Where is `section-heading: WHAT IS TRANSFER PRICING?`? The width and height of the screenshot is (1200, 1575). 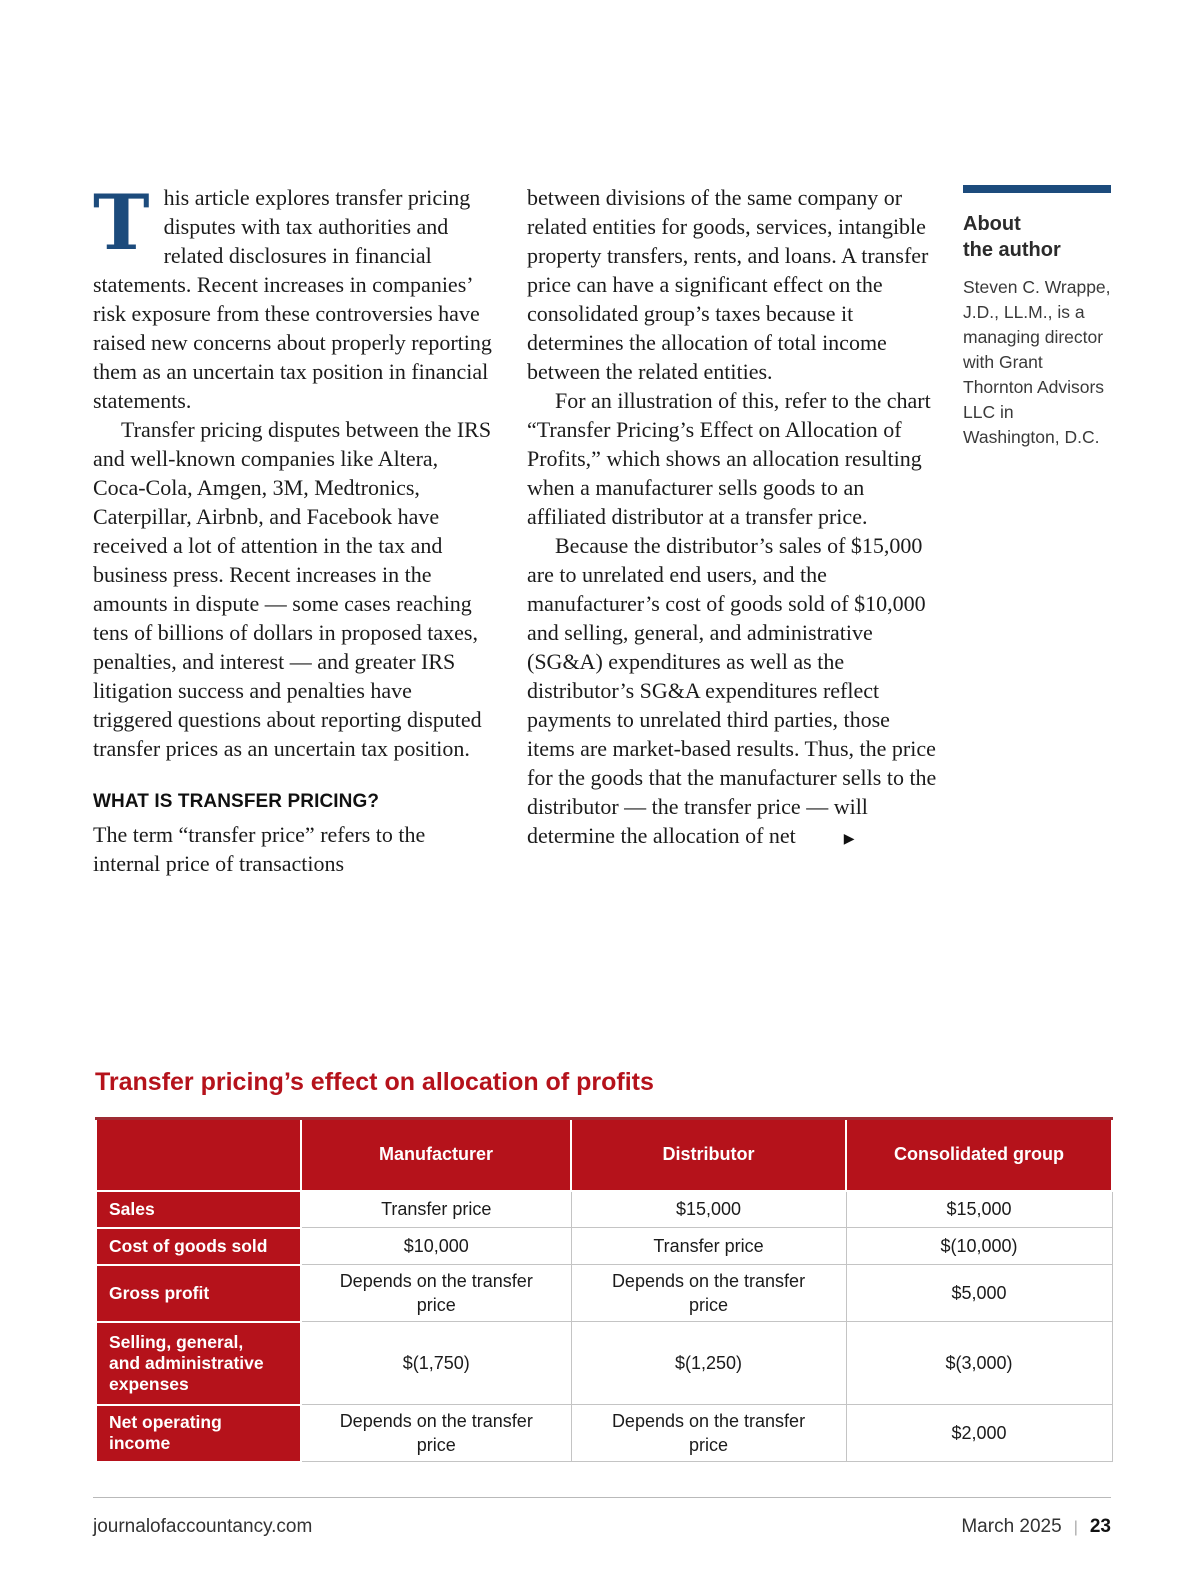
section-heading: WHAT IS TRANSFER PRICING? is located at coordinates (236, 801).